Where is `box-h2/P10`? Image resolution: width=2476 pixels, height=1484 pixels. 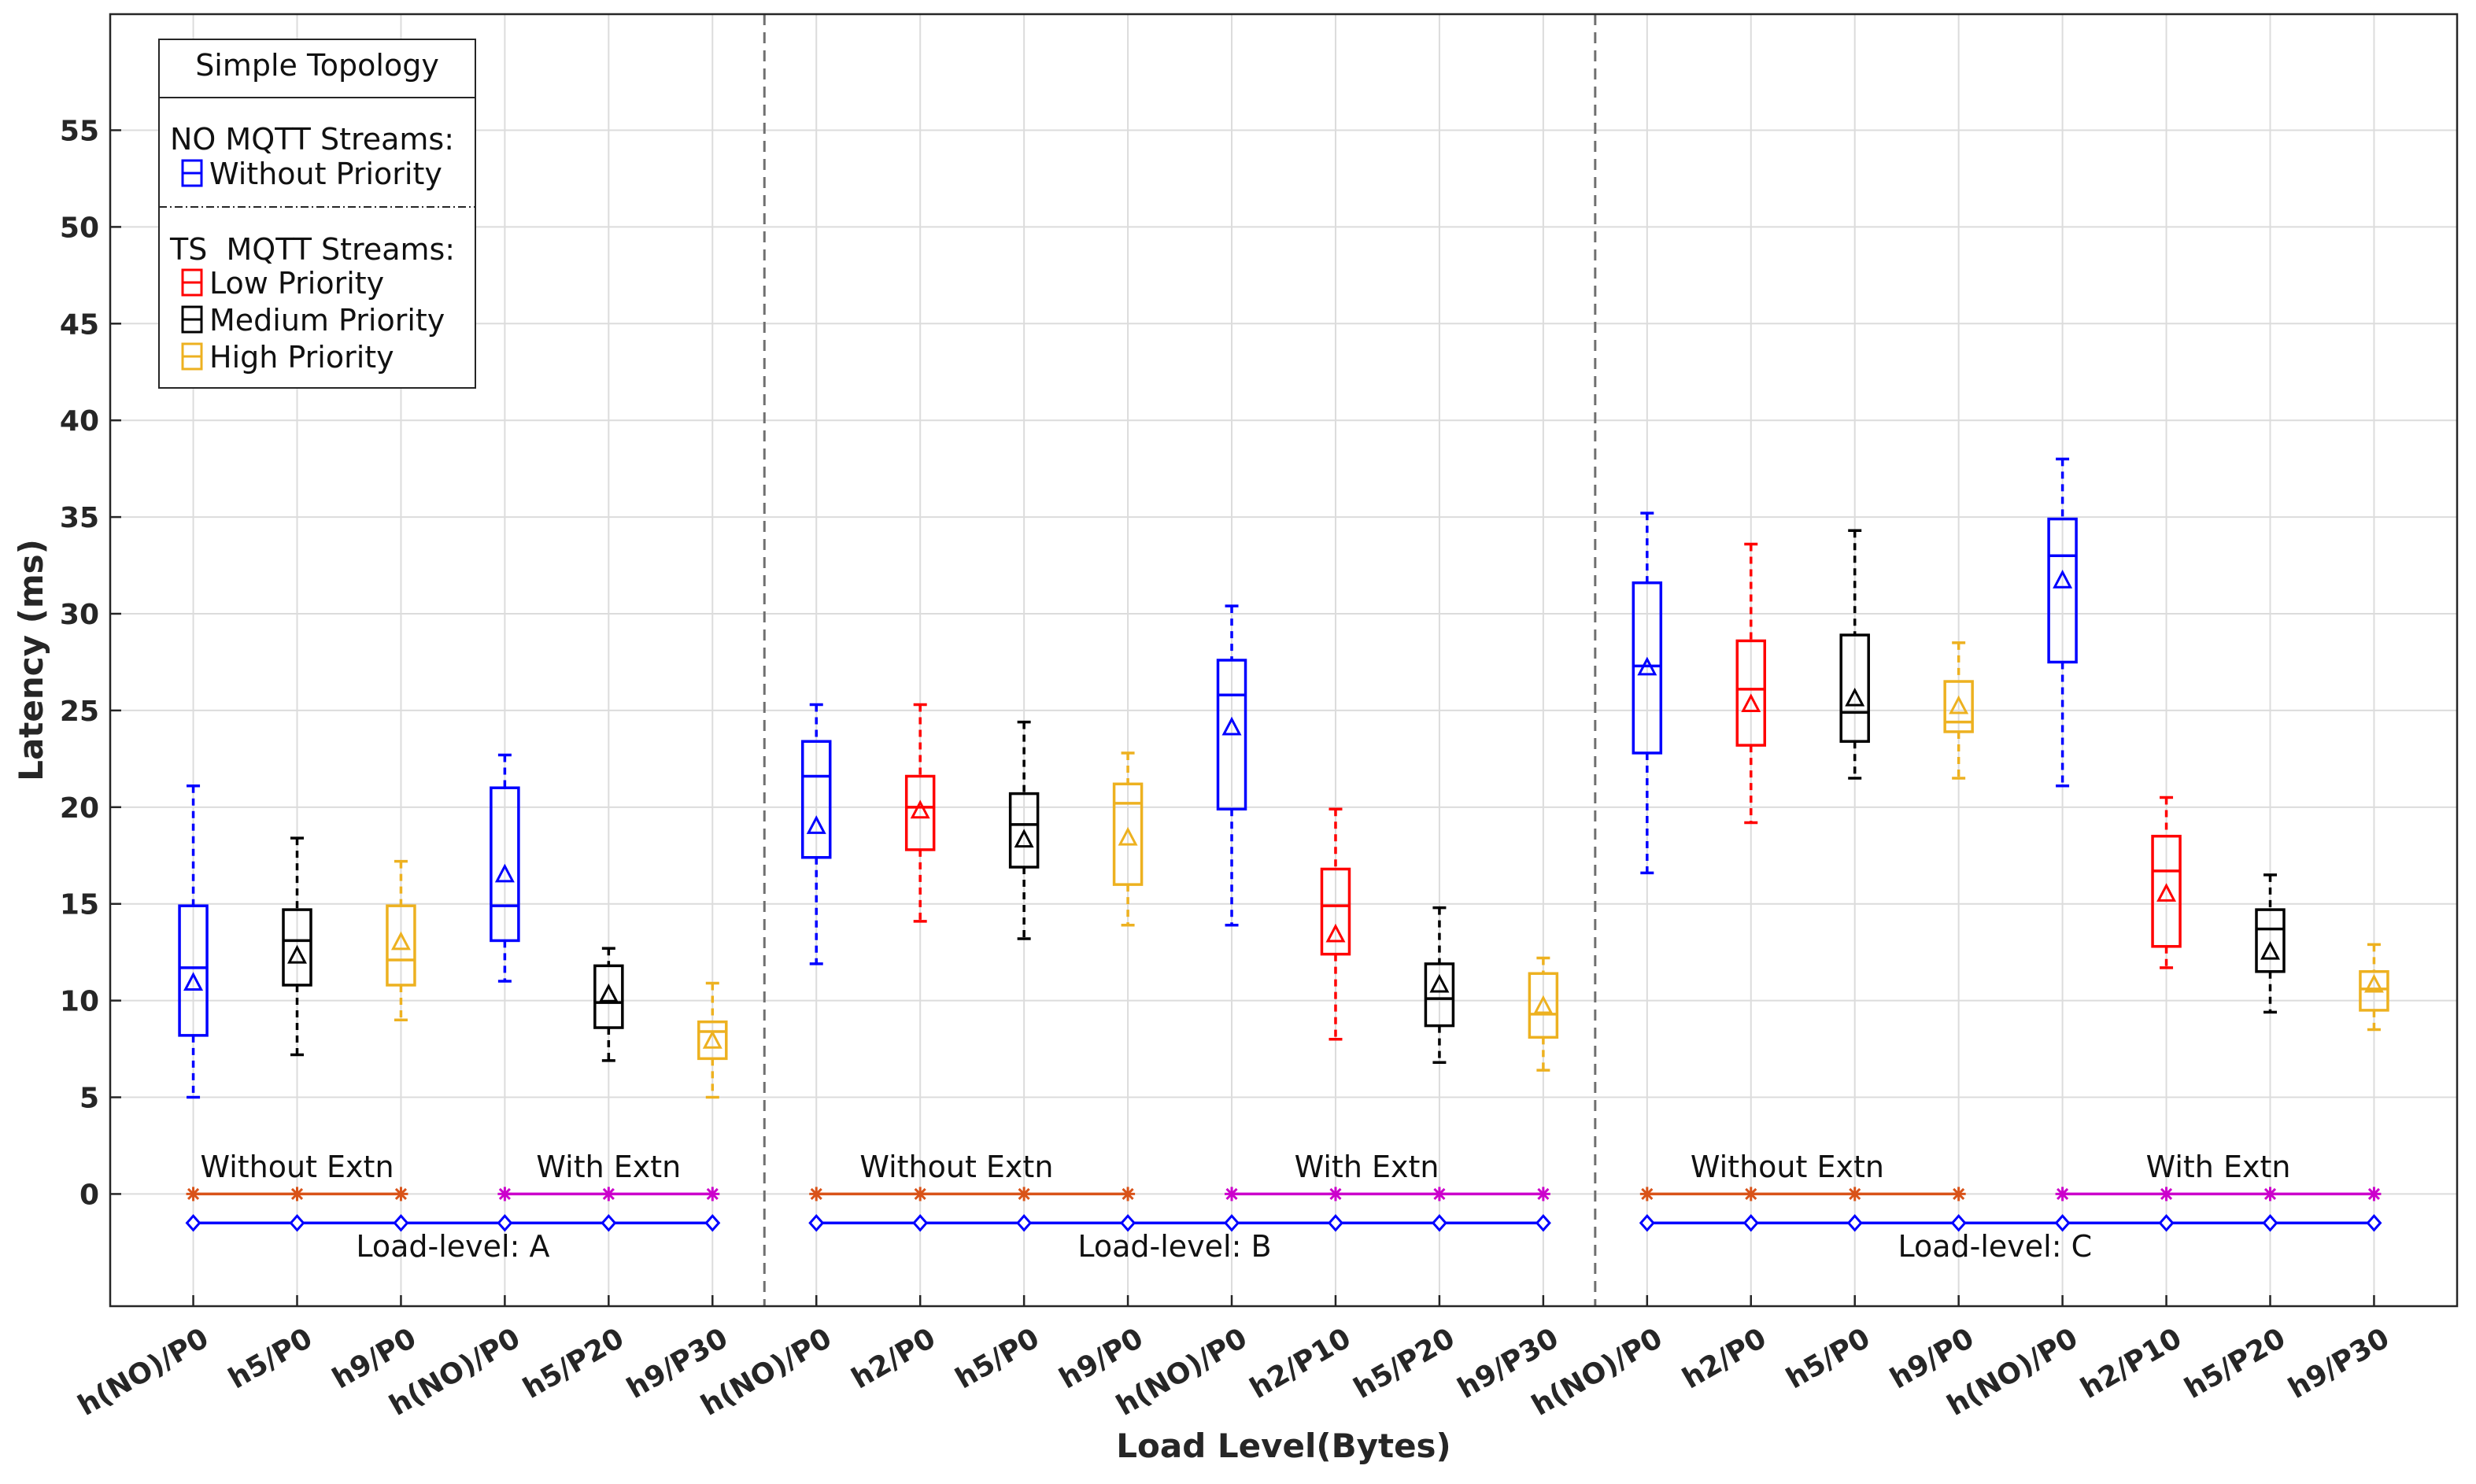 box-h2/P10 is located at coordinates (2166, 882).